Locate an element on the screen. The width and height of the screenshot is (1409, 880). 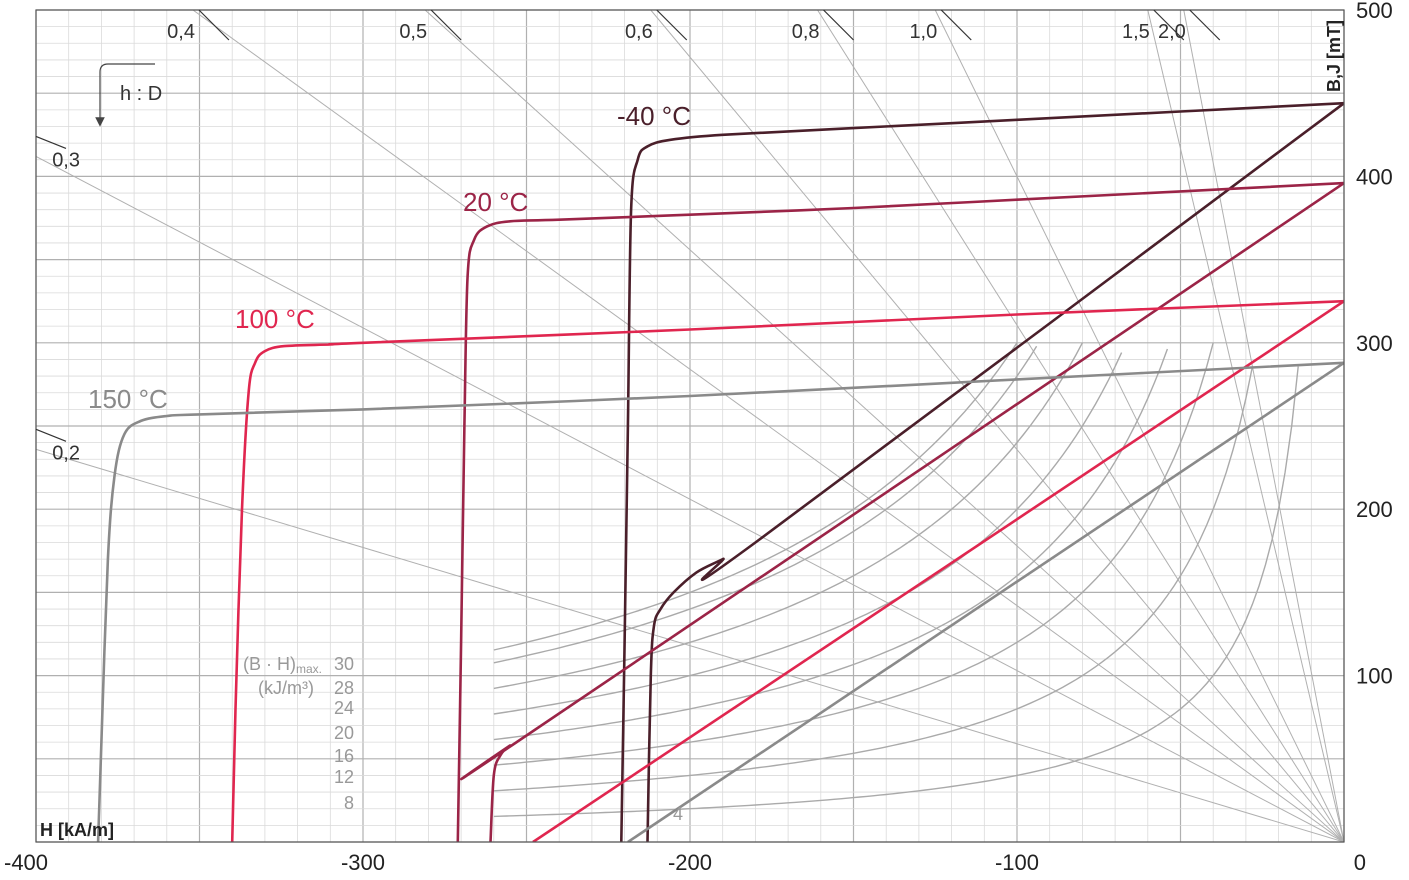
x-tick-label: 0 is located at coordinates (1360, 862).